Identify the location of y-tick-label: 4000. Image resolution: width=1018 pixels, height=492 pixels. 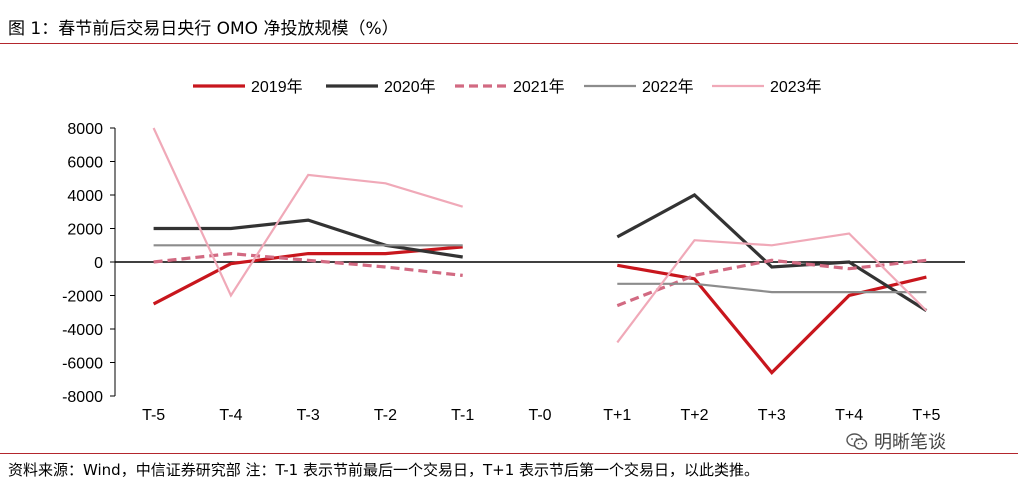
(85, 196).